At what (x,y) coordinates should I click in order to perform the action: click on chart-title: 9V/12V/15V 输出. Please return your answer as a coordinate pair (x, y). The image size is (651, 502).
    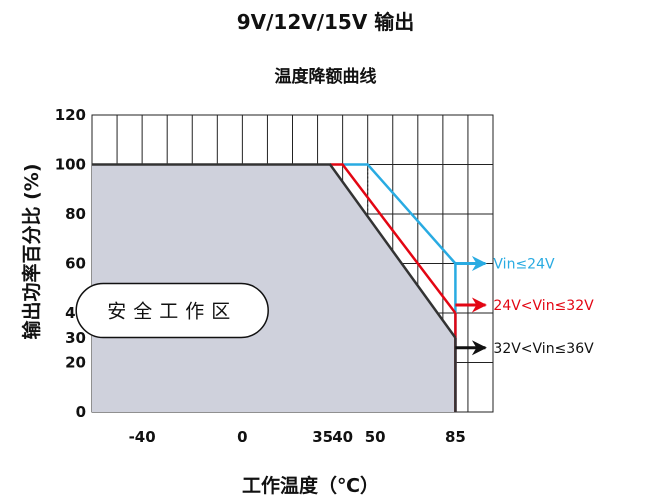
    Looking at the image, I should click on (325, 22).